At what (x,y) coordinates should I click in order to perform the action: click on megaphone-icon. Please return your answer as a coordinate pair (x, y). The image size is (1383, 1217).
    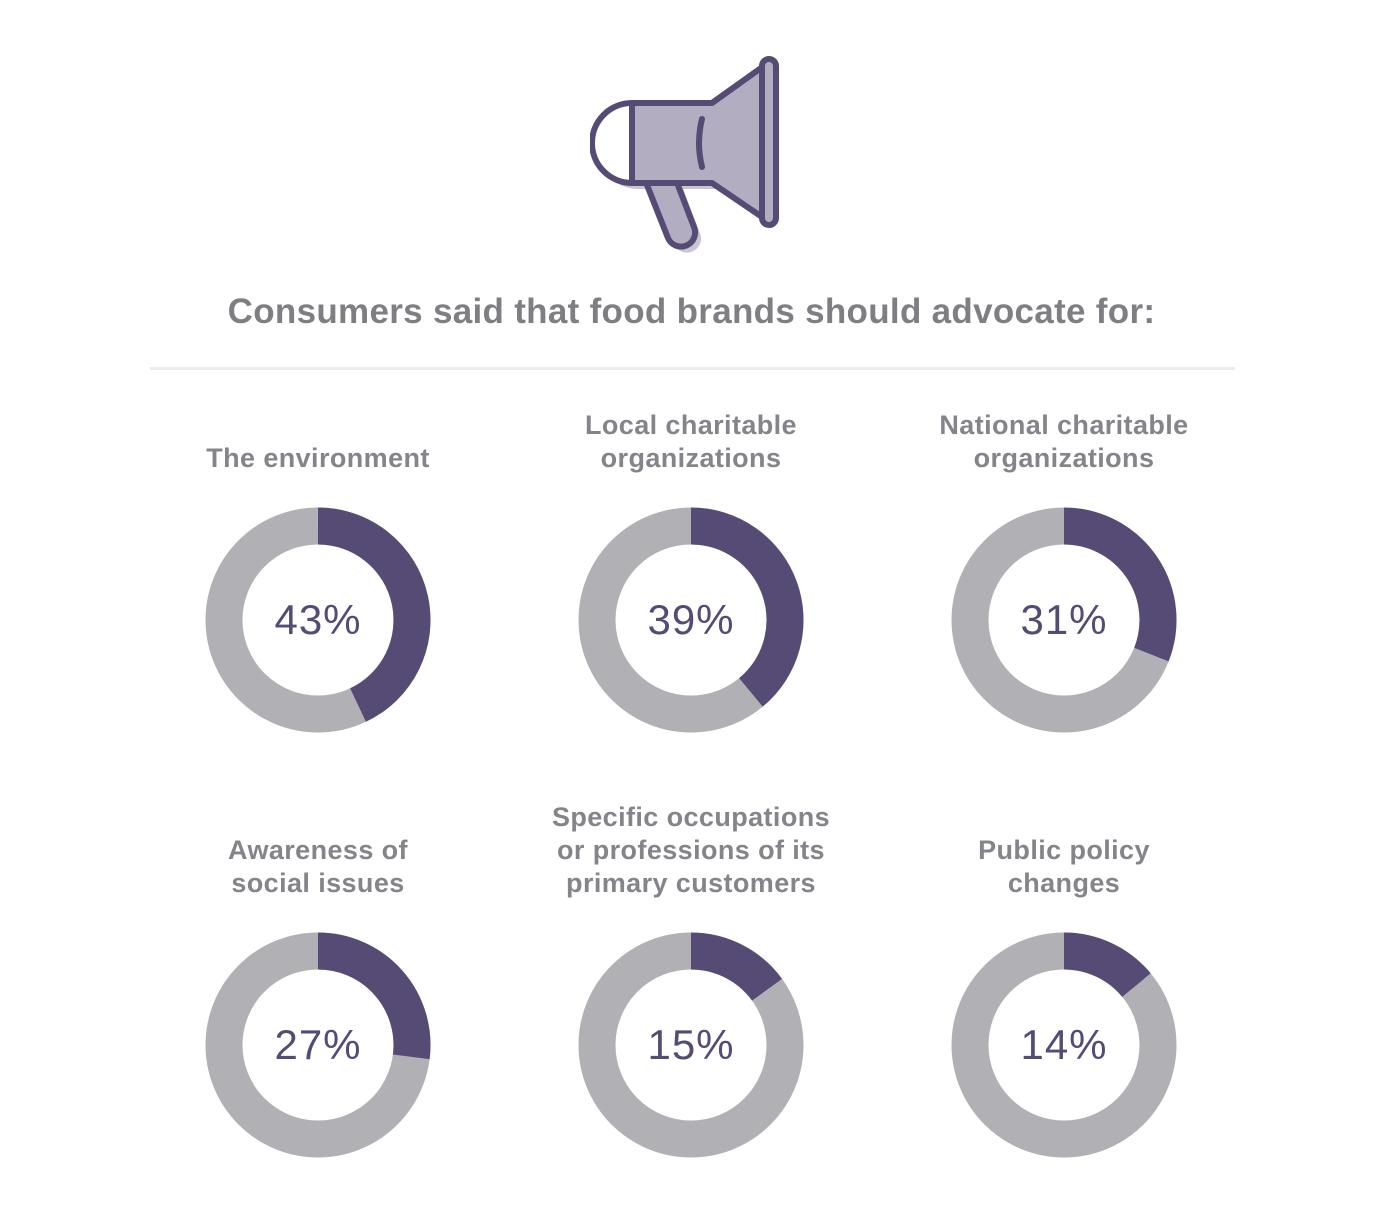
    Looking at the image, I should click on (689, 157).